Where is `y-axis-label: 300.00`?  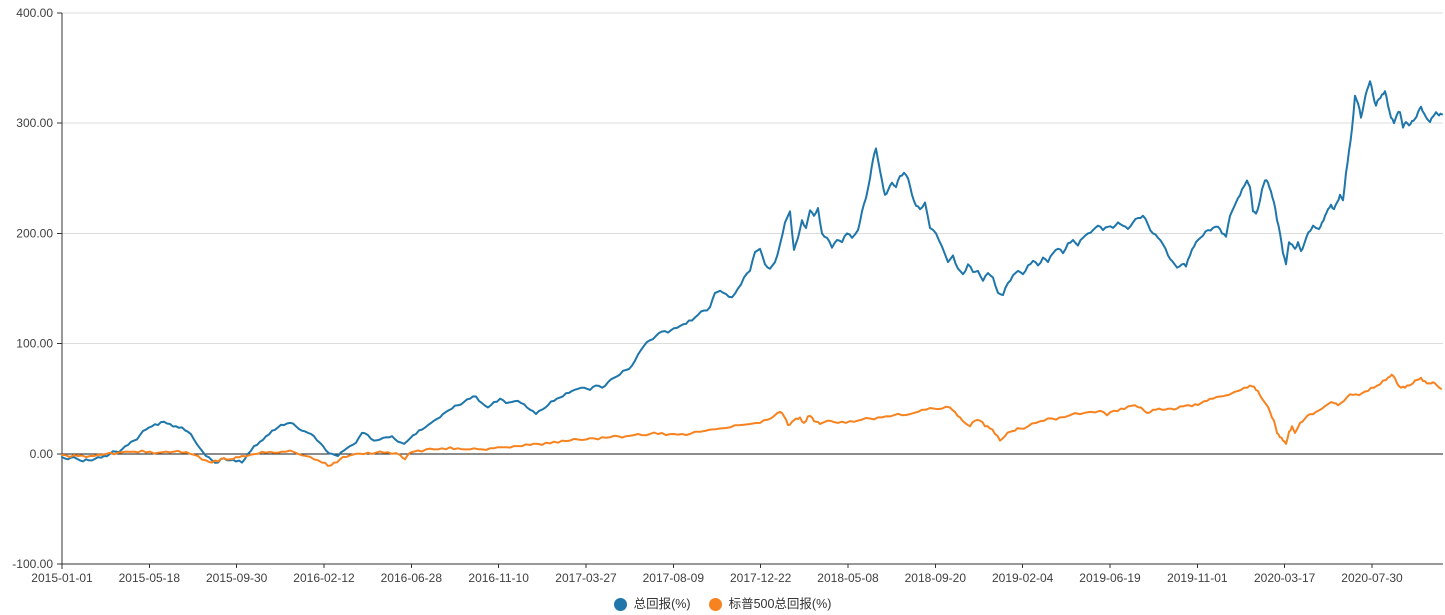 y-axis-label: 300.00 is located at coordinates (34, 123).